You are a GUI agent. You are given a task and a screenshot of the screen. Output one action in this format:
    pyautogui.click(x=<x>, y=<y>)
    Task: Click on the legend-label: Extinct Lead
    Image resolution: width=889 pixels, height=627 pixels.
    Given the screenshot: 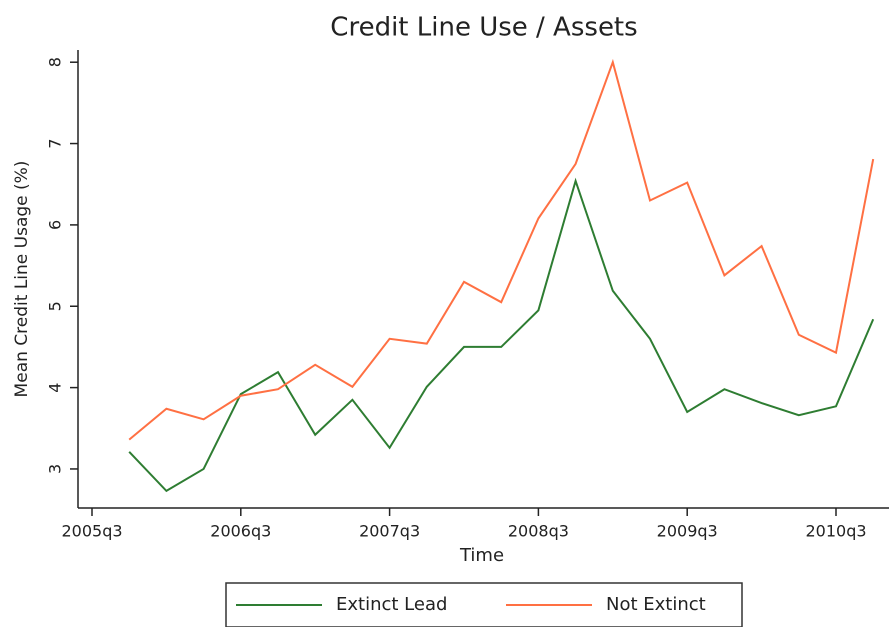 What is the action you would take?
    pyautogui.click(x=391, y=604)
    